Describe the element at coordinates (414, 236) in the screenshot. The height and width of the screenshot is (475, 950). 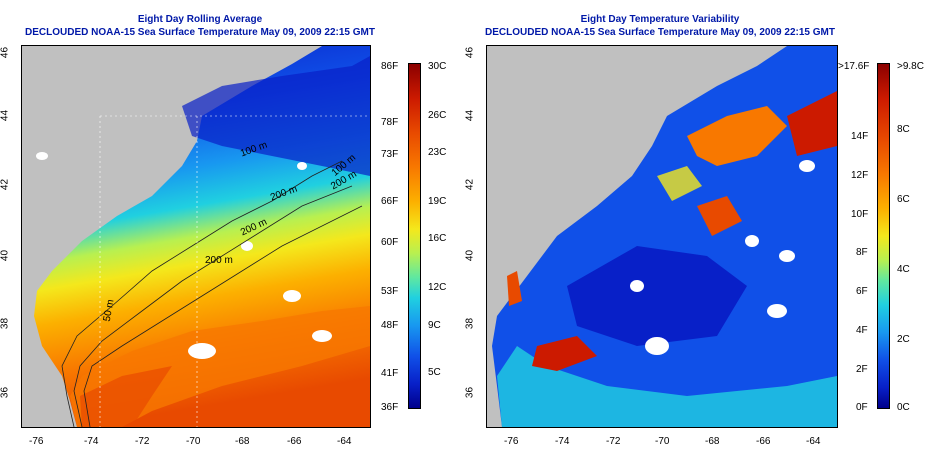
I see `sst-colorbar` at that location.